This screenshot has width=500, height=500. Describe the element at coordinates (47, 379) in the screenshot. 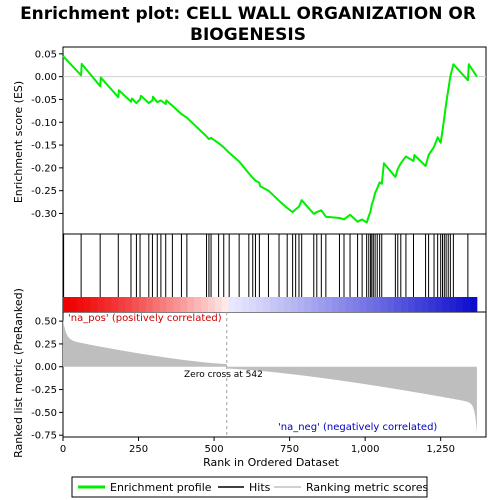

I see `metric-y-axis: 0.50 0.25 0.00 -0.25 -0.50 -0.75` at that location.